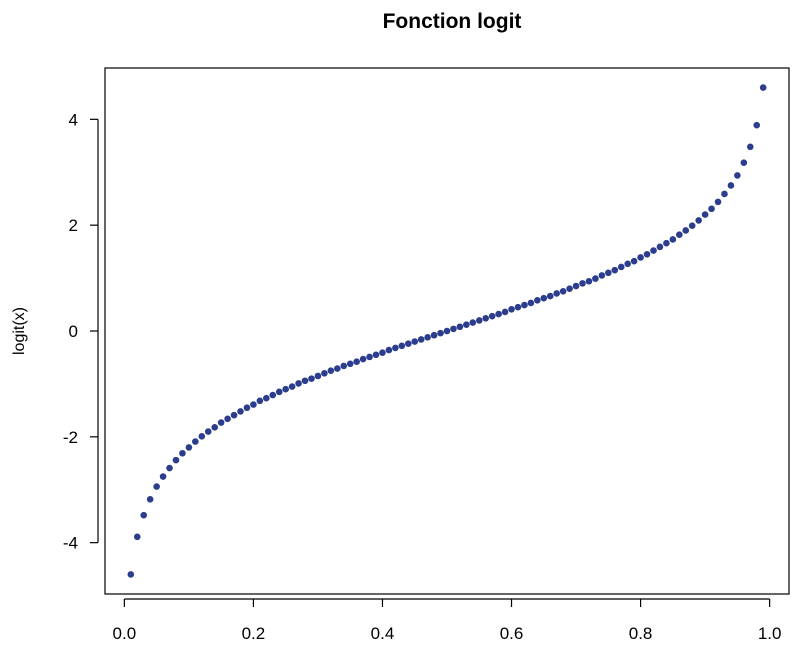 This screenshot has height=646, width=792. What do you see at coordinates (770, 633) in the screenshot?
I see `x-tick-label: 1.0` at bounding box center [770, 633].